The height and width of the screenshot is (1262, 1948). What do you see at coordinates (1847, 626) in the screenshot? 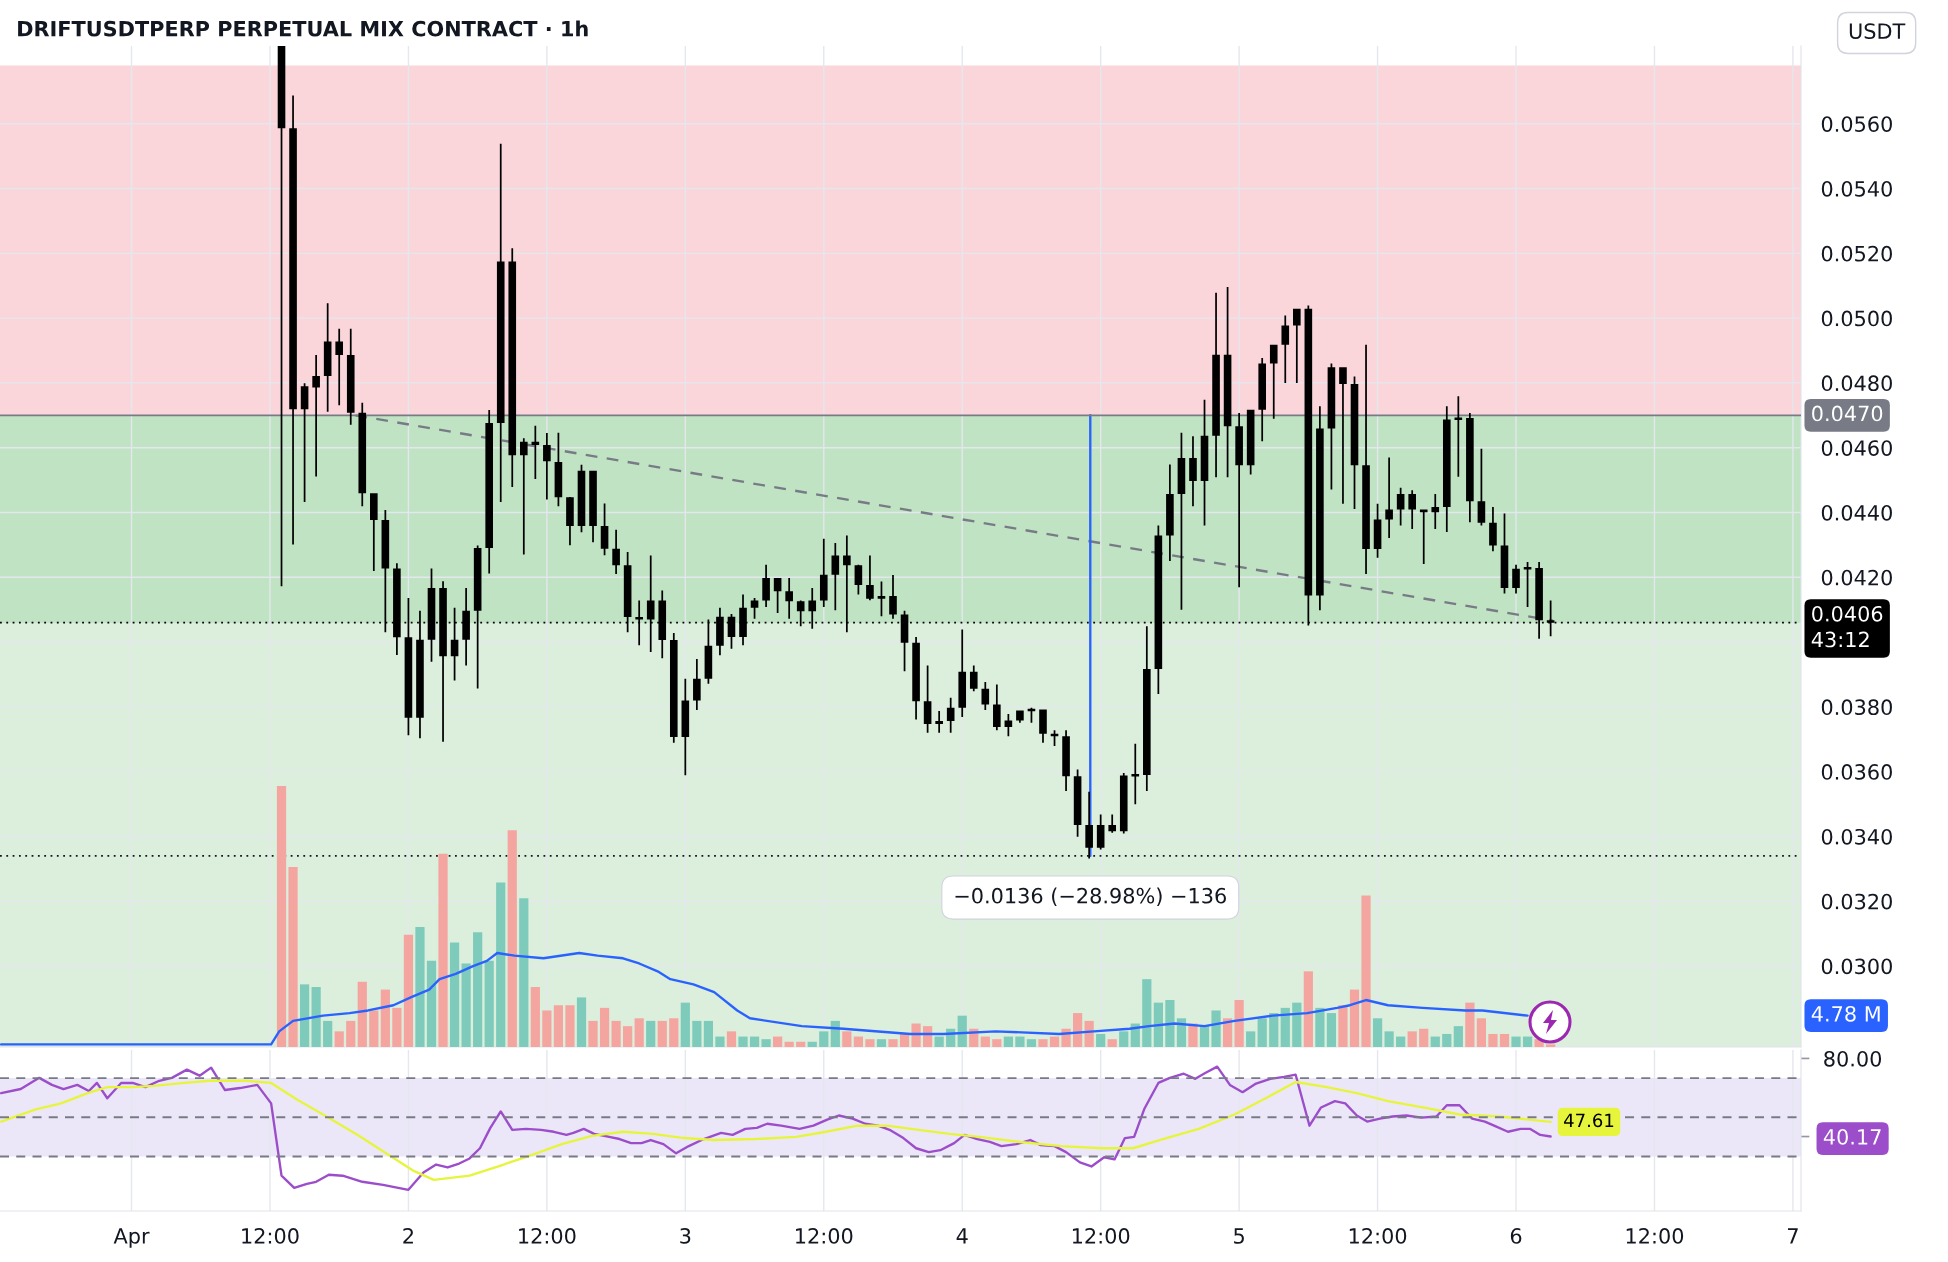
I see `ref-line-label: 0.0406 43:12` at bounding box center [1847, 626].